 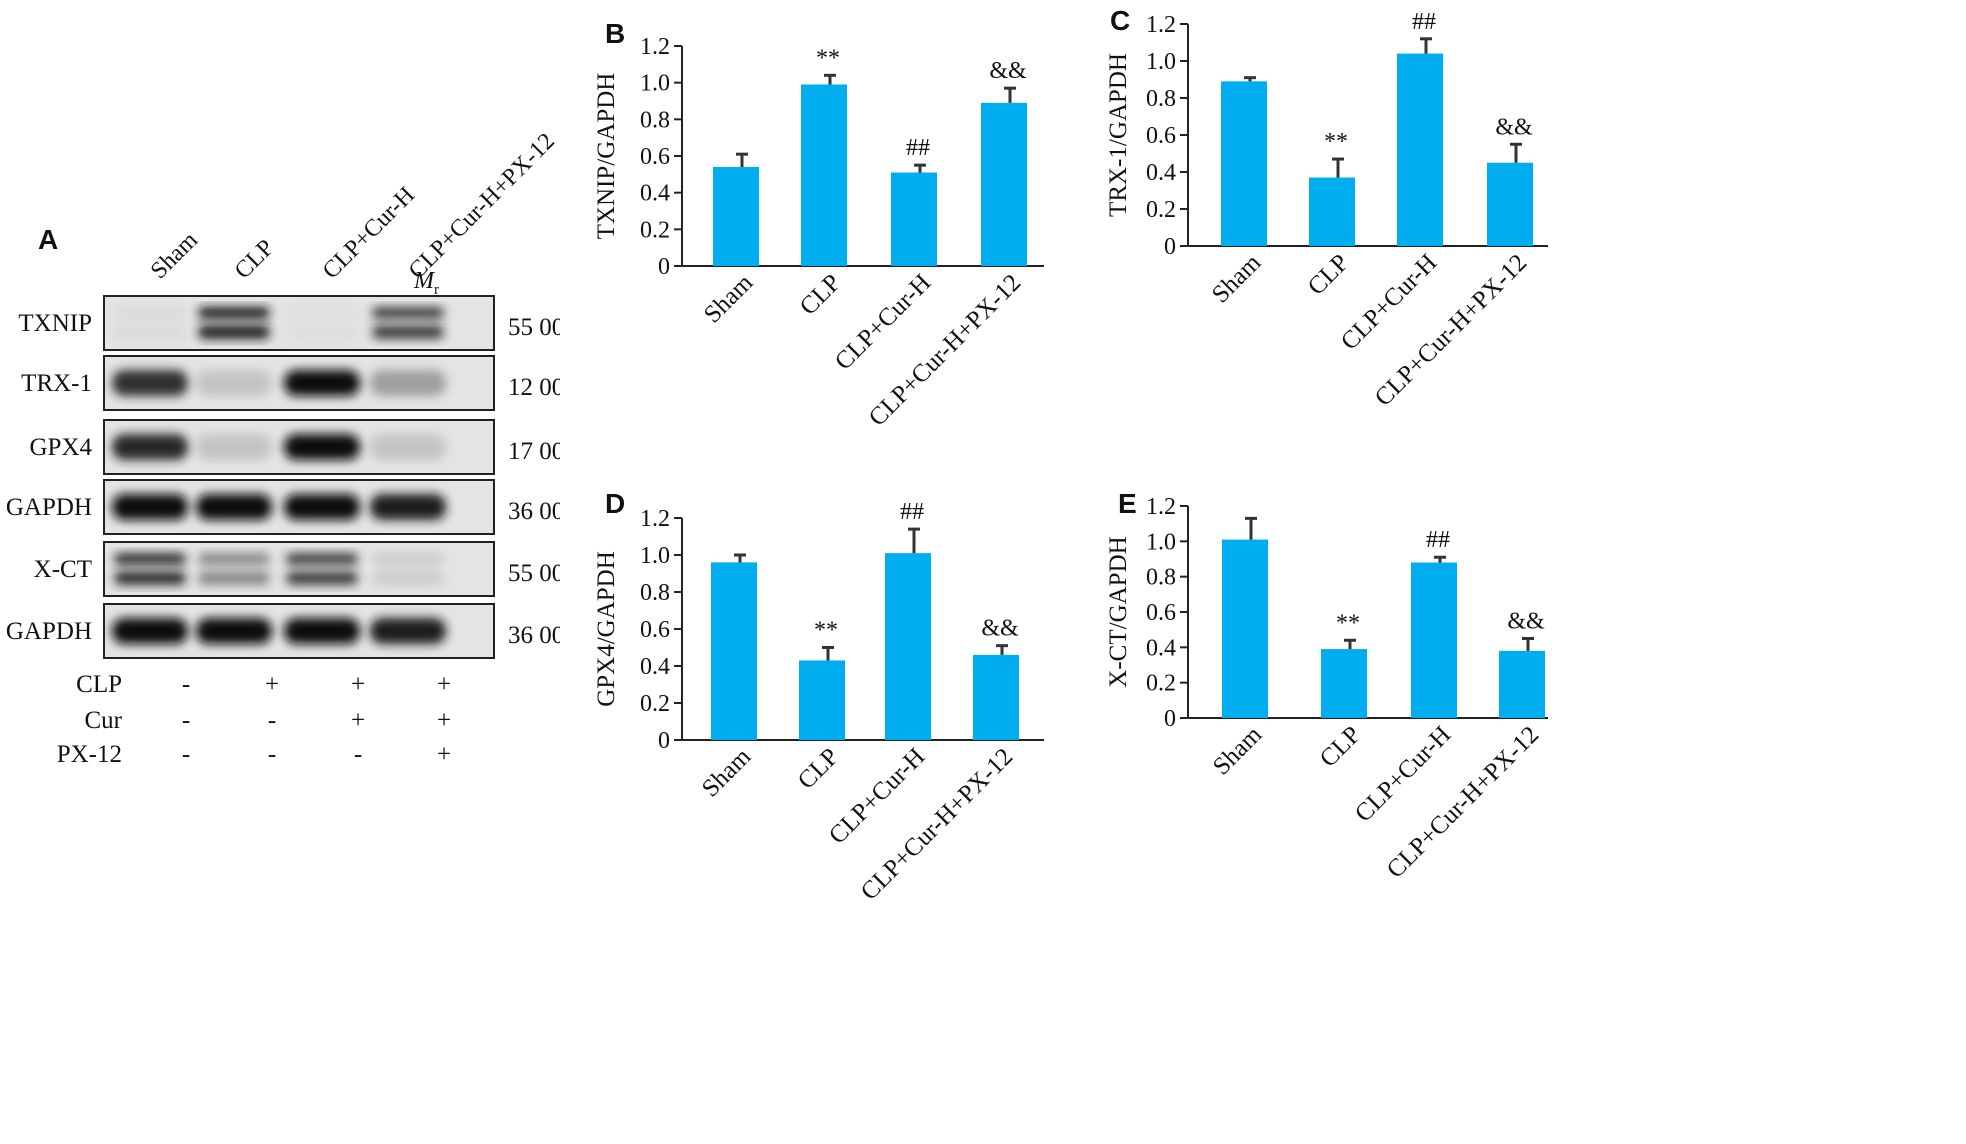 What do you see at coordinates (60, 447) in the screenshot?
I see `protein-label: GPX4` at bounding box center [60, 447].